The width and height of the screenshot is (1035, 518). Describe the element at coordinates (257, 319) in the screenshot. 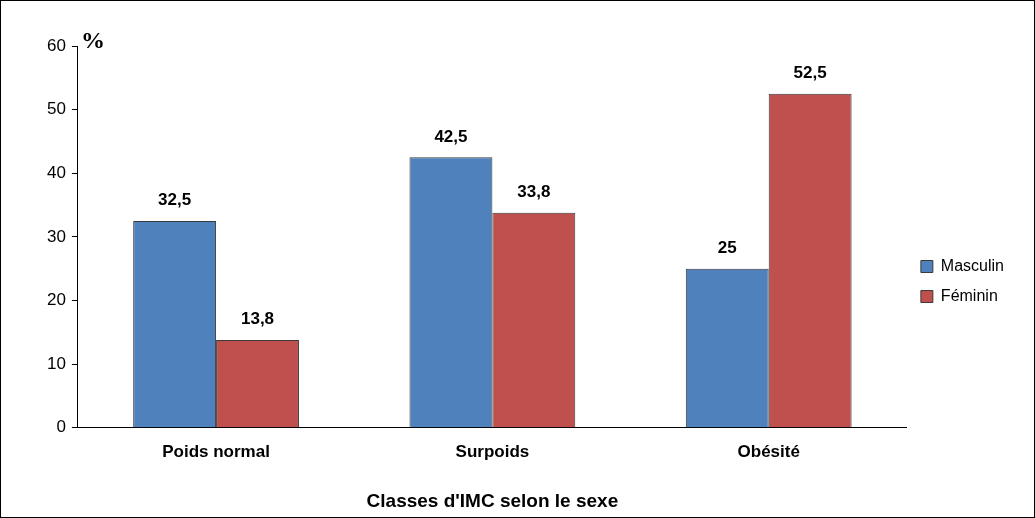

I see `data-label: 13,8` at that location.